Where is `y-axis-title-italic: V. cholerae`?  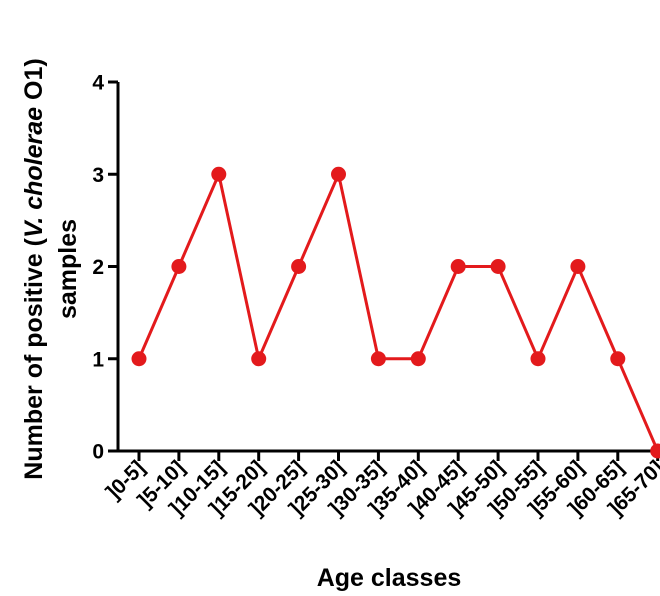
y-axis-title-italic: V. cholerae is located at coordinates (34, 172).